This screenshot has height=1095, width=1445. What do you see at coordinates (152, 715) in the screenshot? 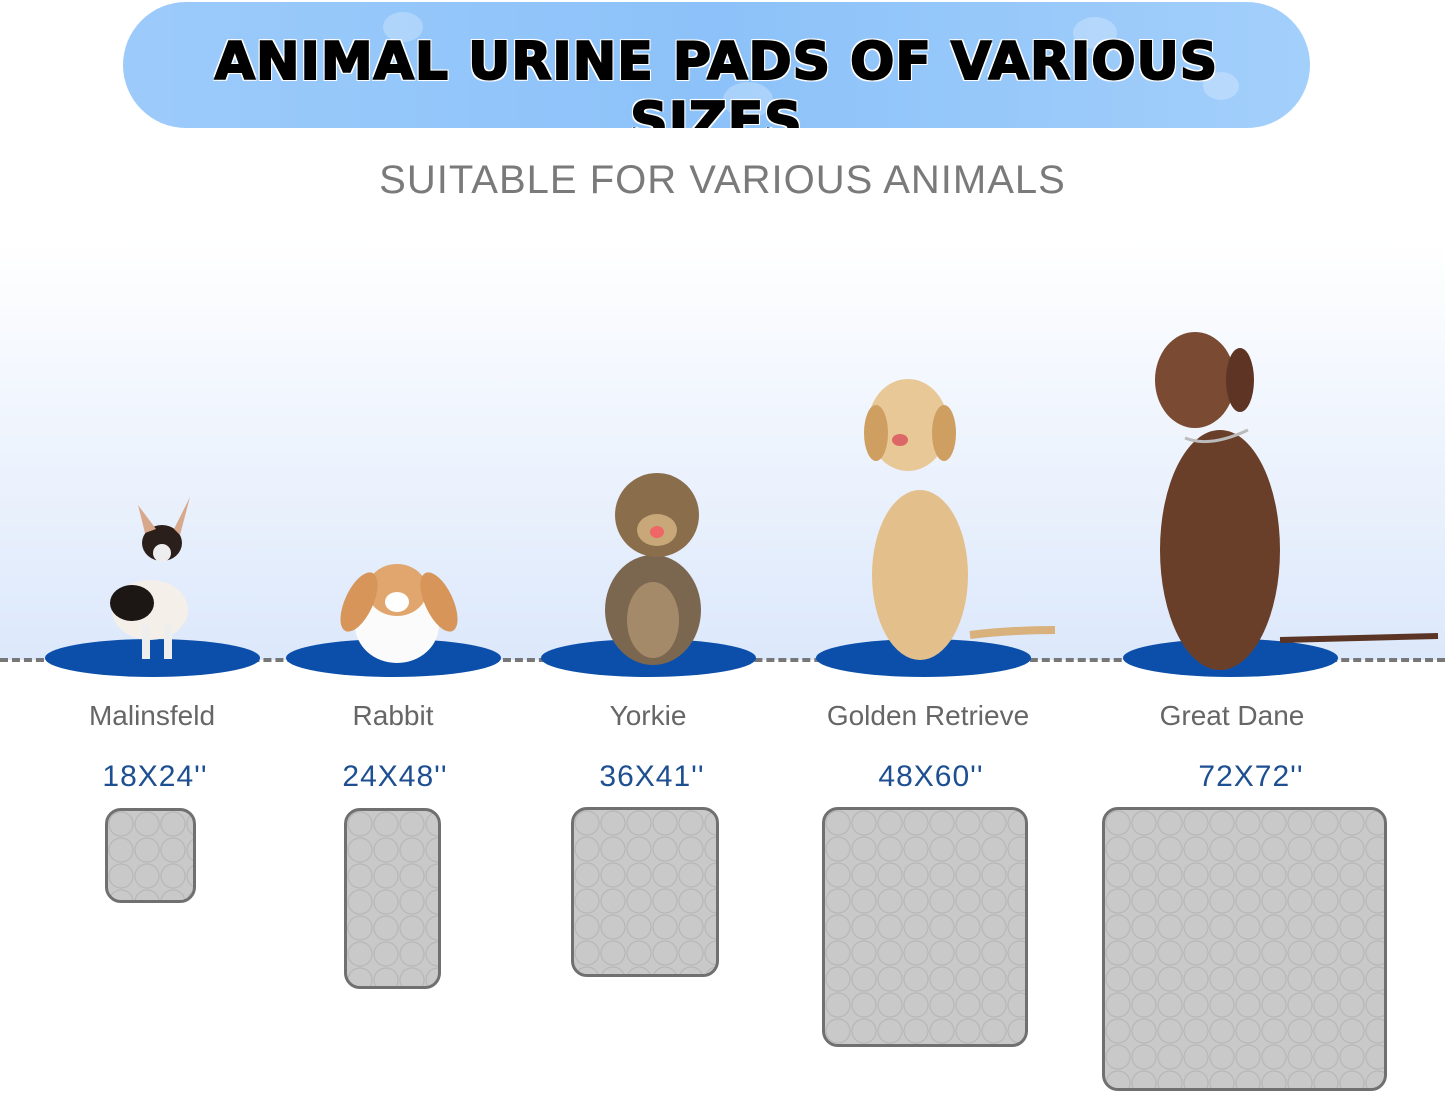
I see `animal-label-malinsfeld: Malinsfeld` at bounding box center [152, 715].